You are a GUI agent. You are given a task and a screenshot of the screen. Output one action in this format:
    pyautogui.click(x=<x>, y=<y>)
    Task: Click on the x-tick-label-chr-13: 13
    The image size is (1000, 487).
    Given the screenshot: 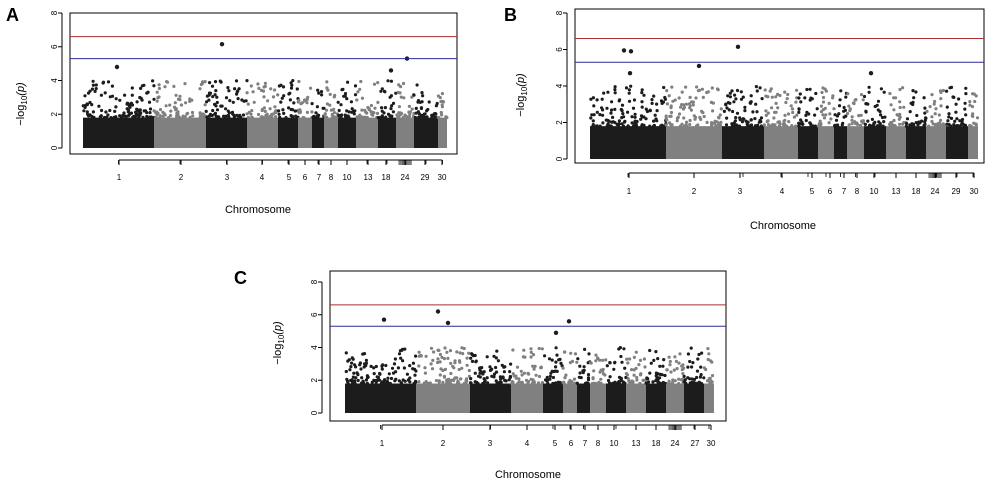 What is the action you would take?
    pyautogui.click(x=368, y=177)
    